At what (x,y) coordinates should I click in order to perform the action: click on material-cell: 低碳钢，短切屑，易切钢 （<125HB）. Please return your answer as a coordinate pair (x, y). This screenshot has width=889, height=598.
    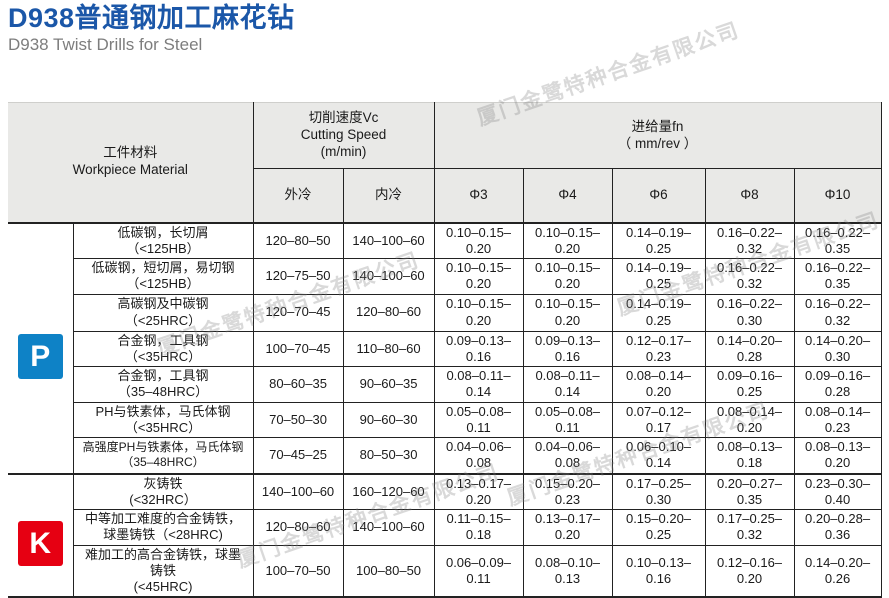
    Looking at the image, I should click on (163, 276).